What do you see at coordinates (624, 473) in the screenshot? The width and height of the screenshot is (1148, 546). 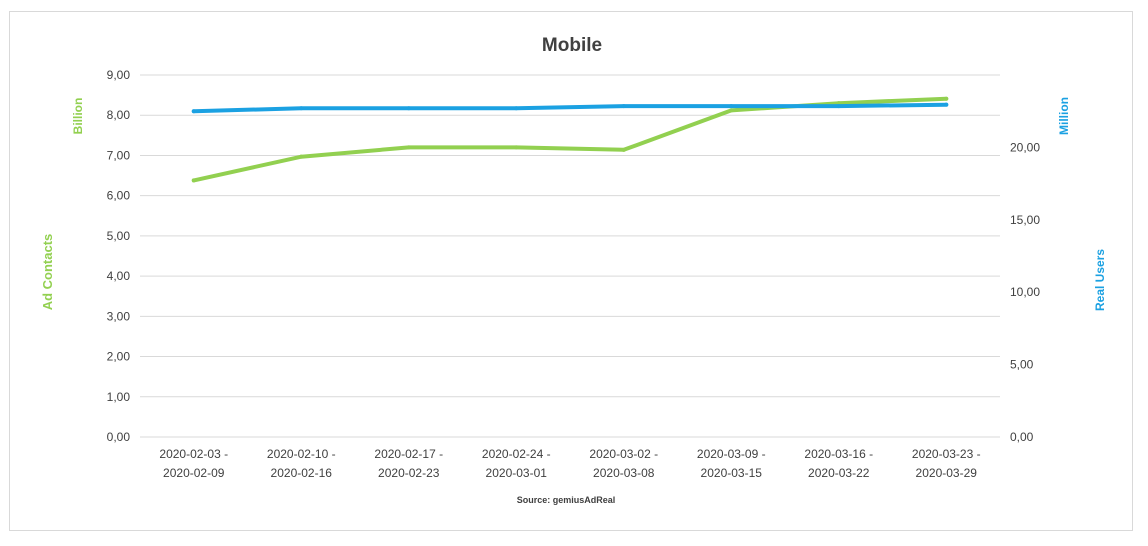 I see `x-tick-label: 2020-03-08` at bounding box center [624, 473].